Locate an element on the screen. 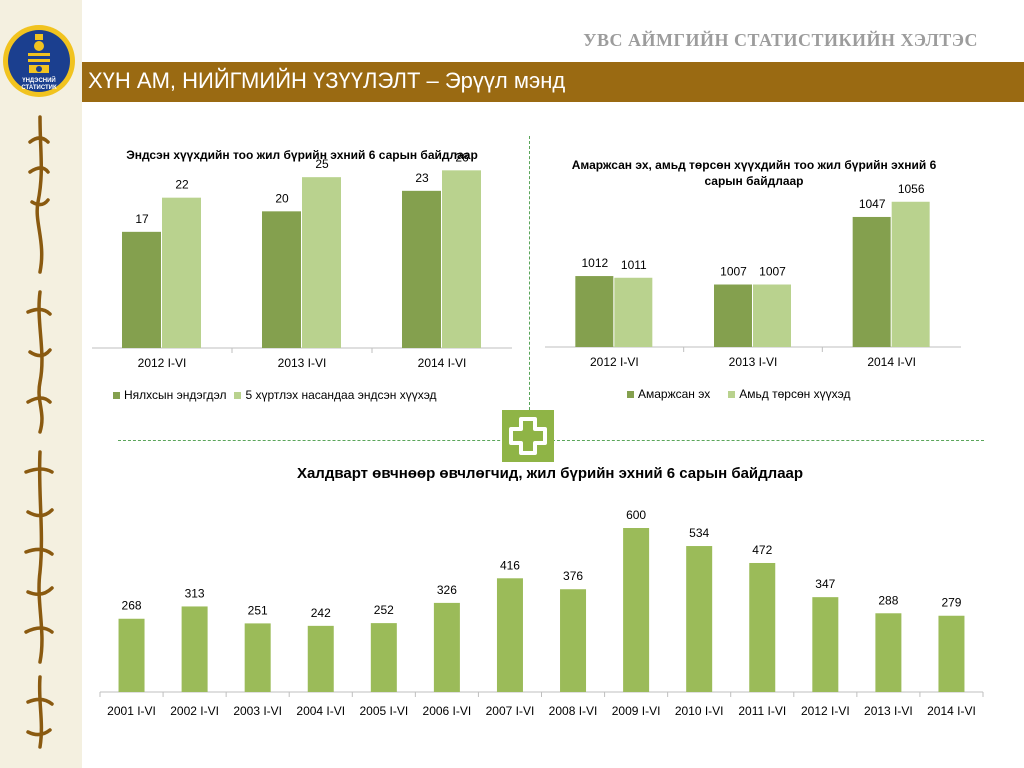  data-label: 252 is located at coordinates (384, 610).